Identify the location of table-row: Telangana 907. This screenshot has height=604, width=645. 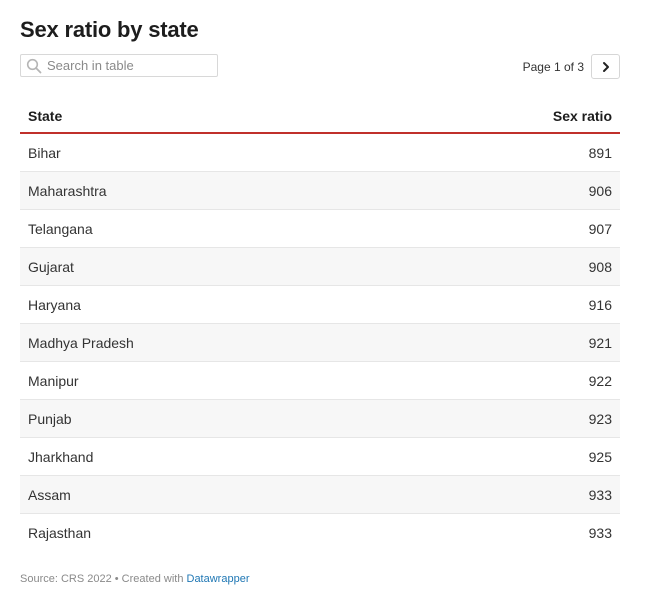
(320, 229).